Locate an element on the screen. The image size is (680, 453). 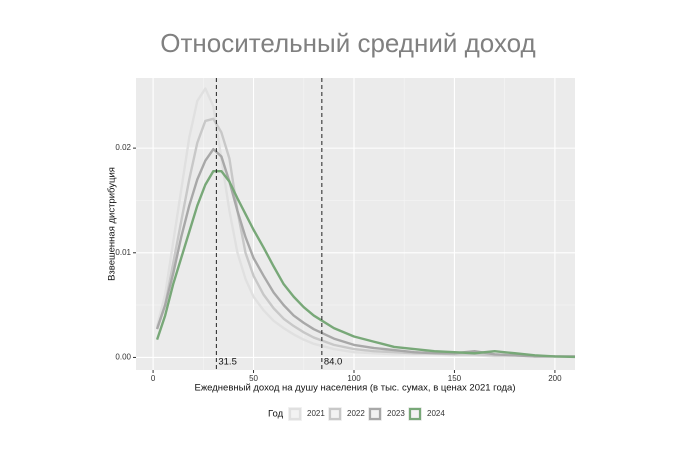
y-axis-label: Взвешенная дистрибуция is located at coordinates (112, 224).